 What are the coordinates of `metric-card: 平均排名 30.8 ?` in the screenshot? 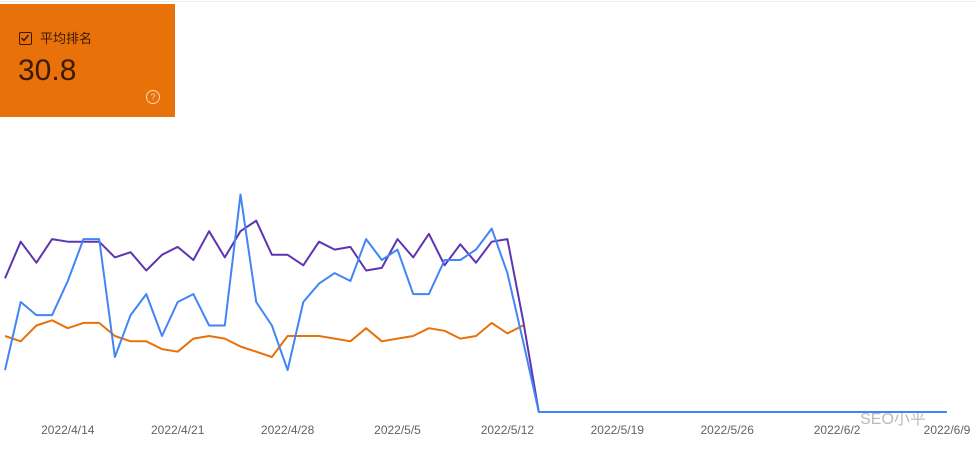 It's located at (87, 60).